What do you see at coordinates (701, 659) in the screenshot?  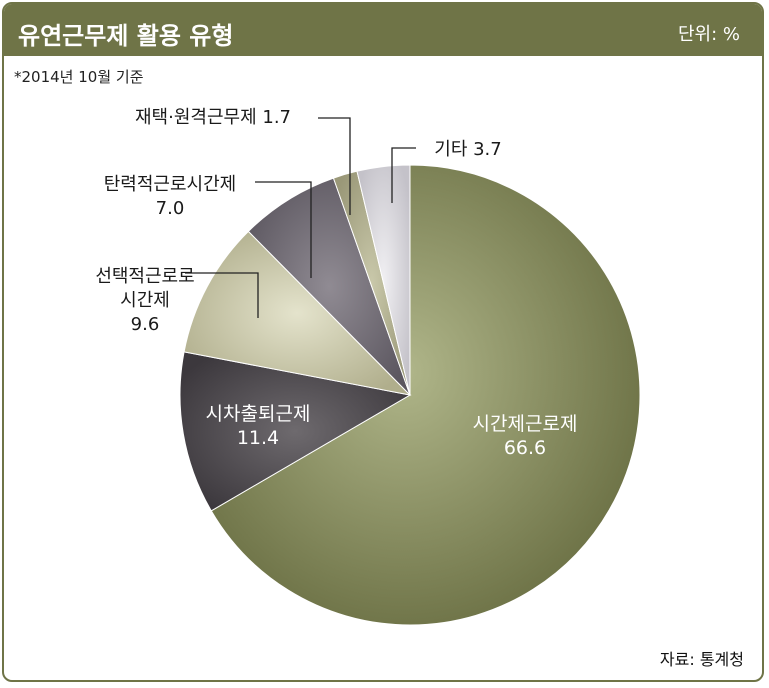 I see `source-label: 자료: 통계청` at bounding box center [701, 659].